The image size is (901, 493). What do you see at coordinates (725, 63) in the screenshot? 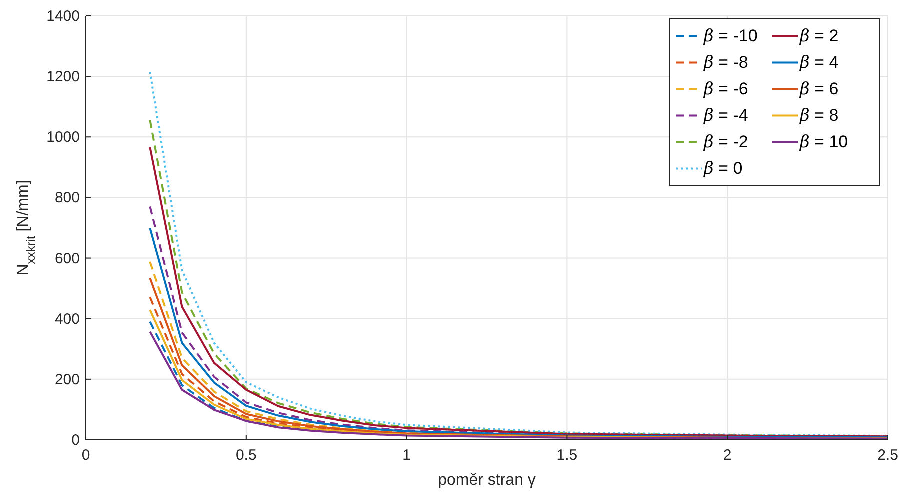
I see `legend-label: β = -8` at bounding box center [725, 63].